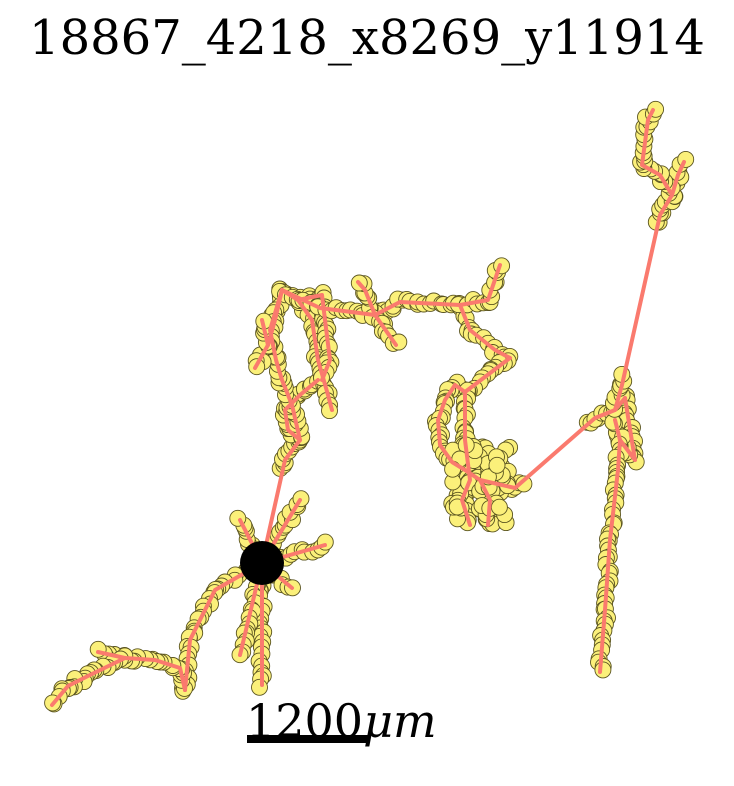 The width and height of the screenshot is (734, 786). Describe the element at coordinates (400, 721) in the screenshot. I see `scalebar-unit: μm` at that location.